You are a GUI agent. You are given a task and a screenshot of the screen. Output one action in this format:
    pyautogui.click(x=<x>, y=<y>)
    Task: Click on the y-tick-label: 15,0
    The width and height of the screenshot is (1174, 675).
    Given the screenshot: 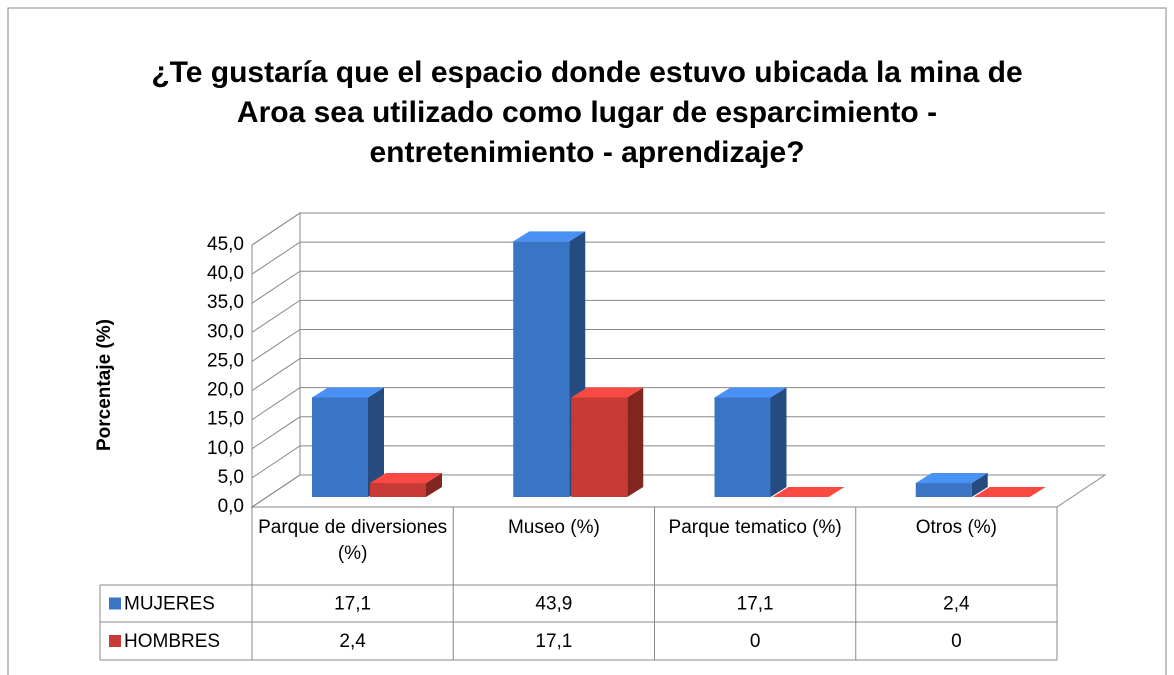 What is the action you would take?
    pyautogui.click(x=225, y=419)
    